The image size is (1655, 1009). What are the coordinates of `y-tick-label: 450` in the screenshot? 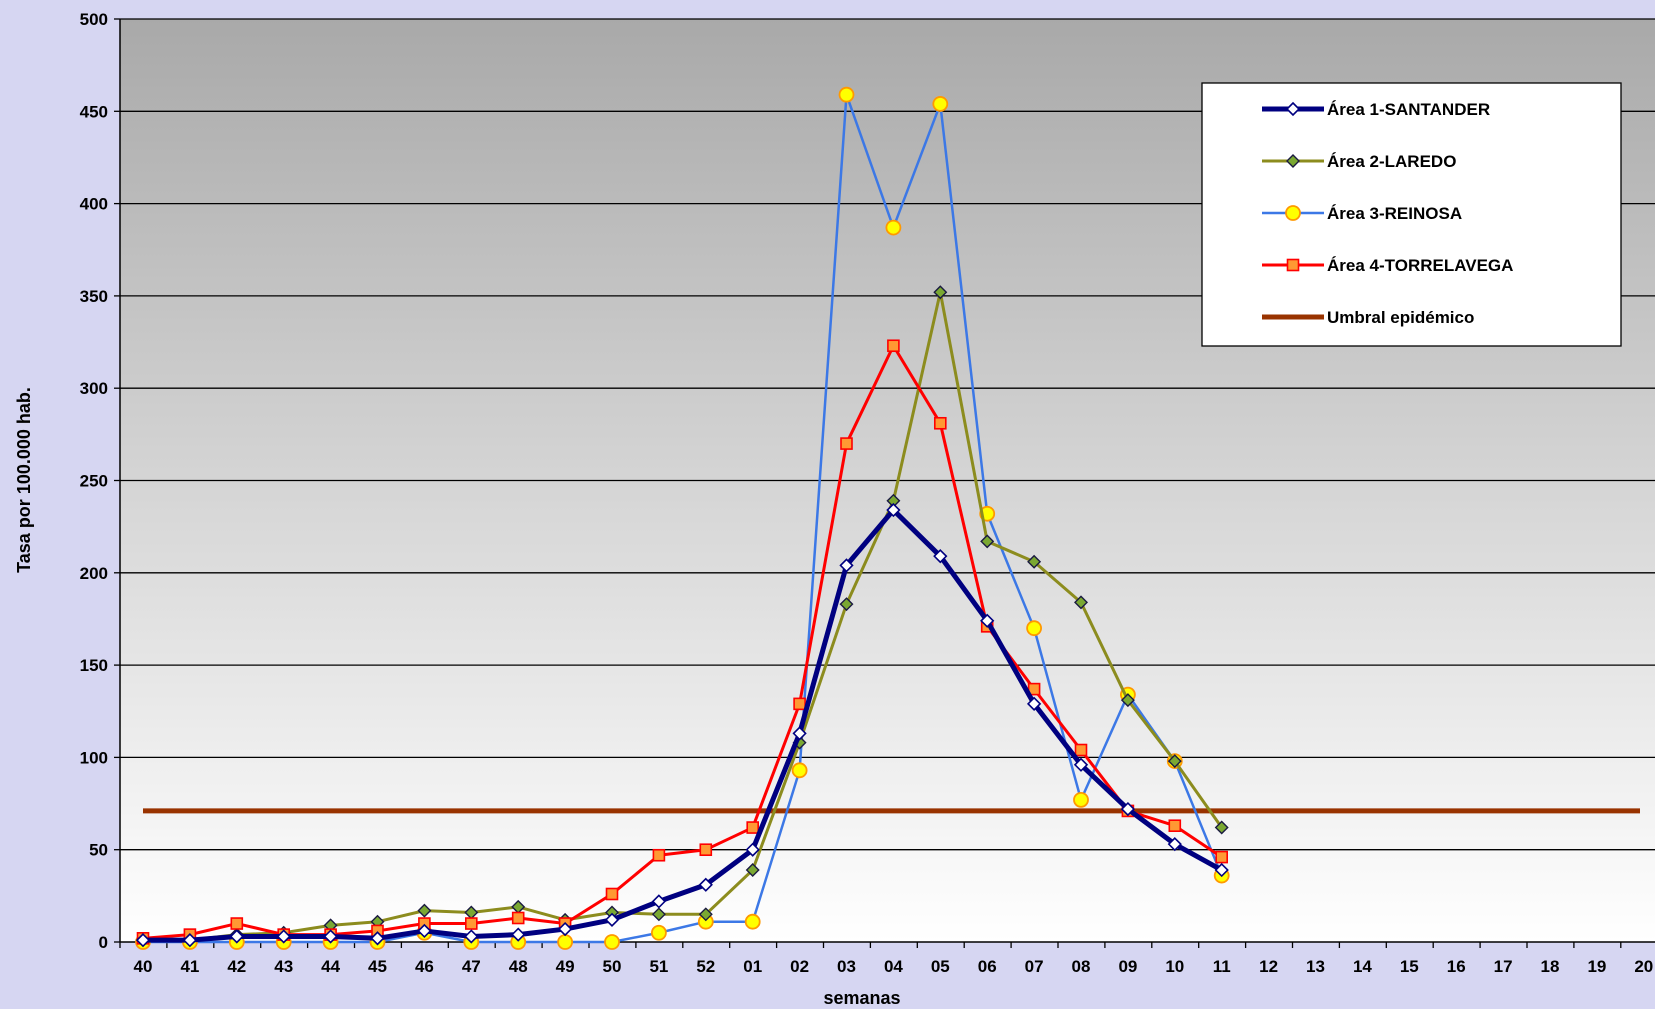 It's located at (94, 111).